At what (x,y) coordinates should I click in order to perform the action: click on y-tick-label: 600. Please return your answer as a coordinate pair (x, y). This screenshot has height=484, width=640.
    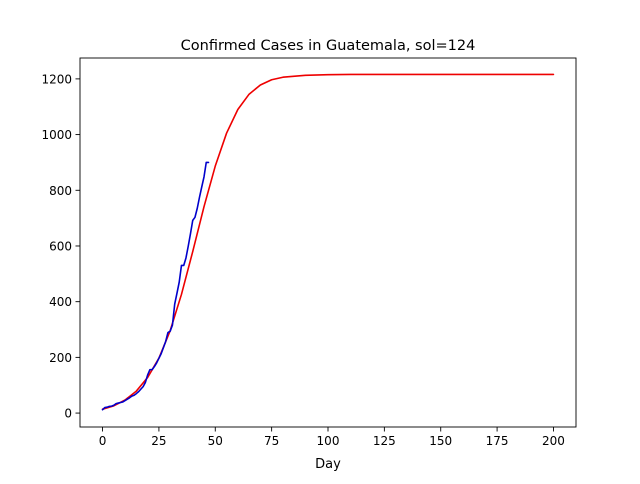
    Looking at the image, I should click on (60, 246).